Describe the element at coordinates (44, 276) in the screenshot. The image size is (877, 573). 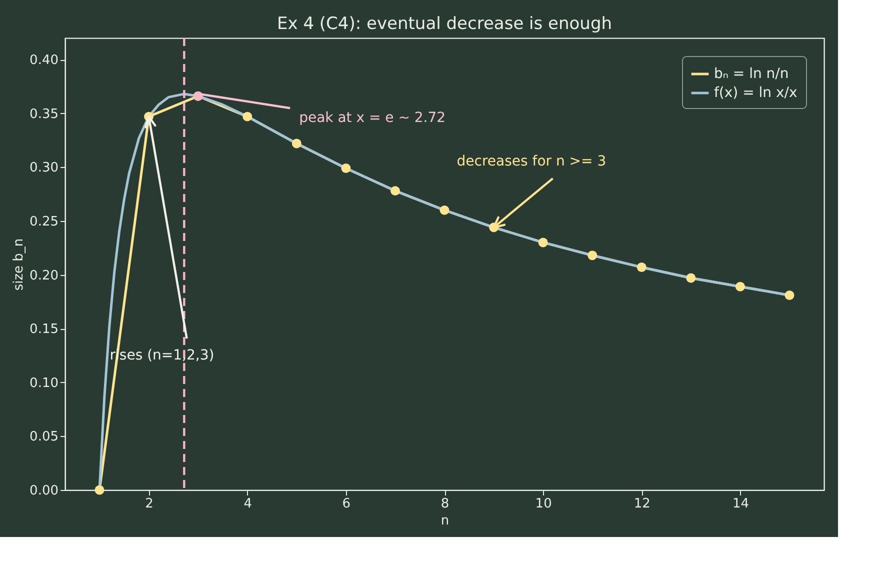
I see `y-tick-label: 0.20` at that location.